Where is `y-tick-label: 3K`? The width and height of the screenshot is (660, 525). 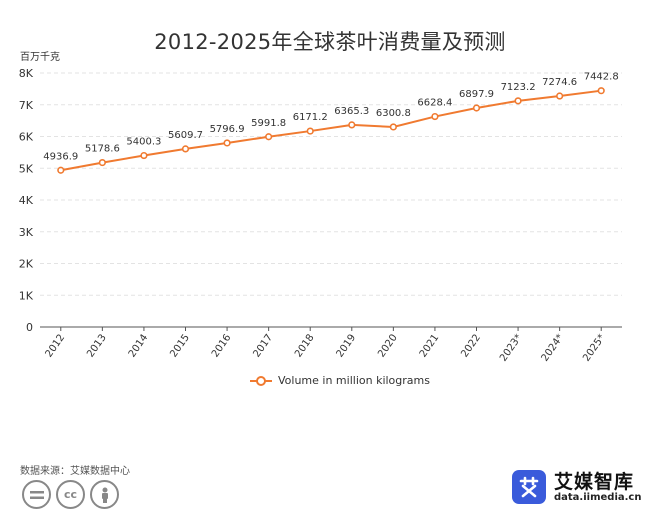
y-tick-label: 3K is located at coordinates (26, 232).